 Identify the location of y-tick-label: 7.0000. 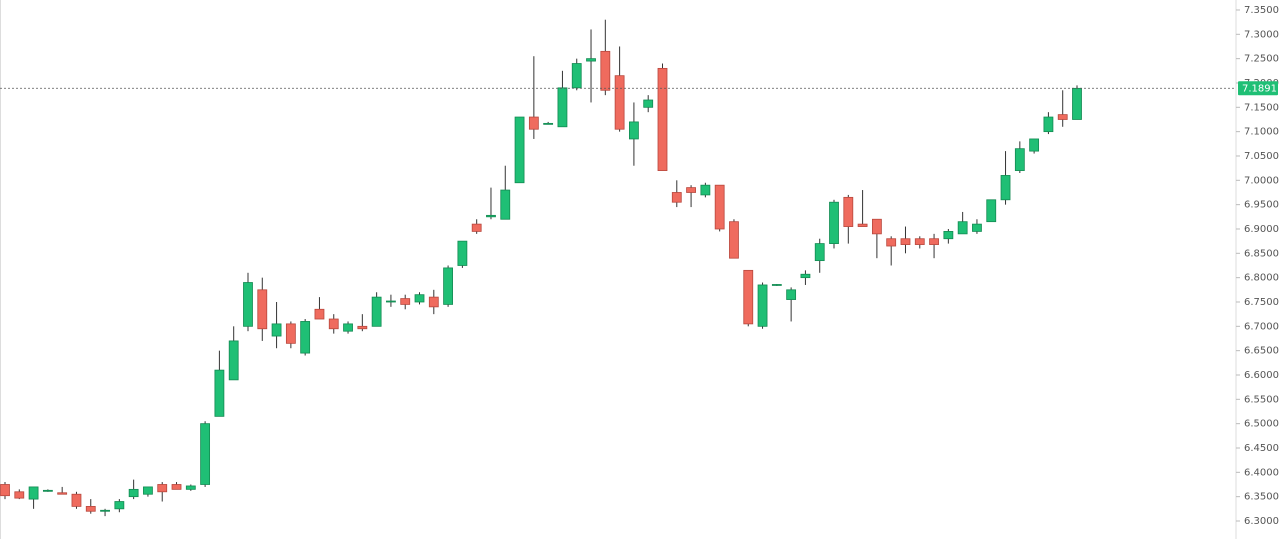
(1261, 180).